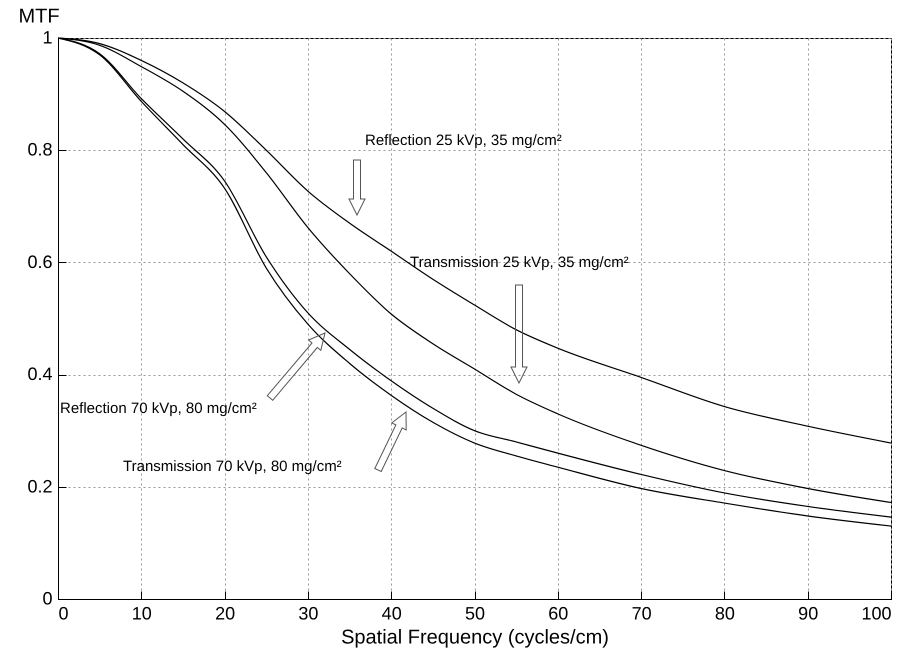 The image size is (916, 672). Describe the element at coordinates (232, 466) in the screenshot. I see `annotation: Transmission 70 kVp, 80 mg/cm²` at that location.